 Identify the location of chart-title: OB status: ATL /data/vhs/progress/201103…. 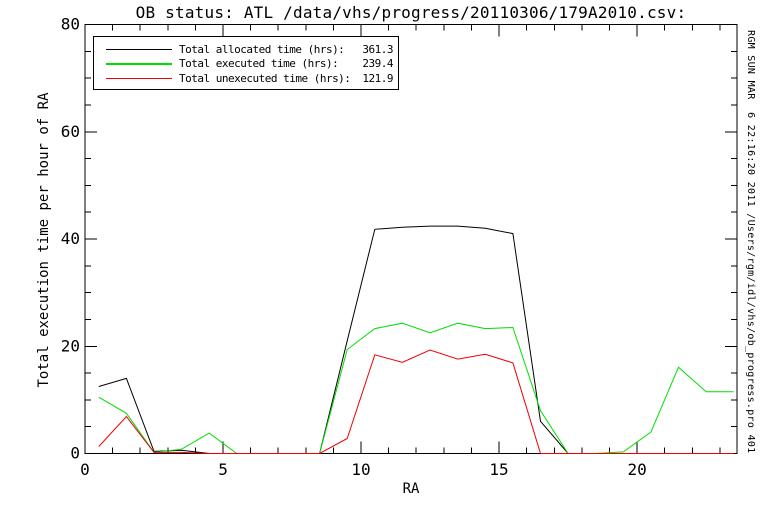
(411, 12).